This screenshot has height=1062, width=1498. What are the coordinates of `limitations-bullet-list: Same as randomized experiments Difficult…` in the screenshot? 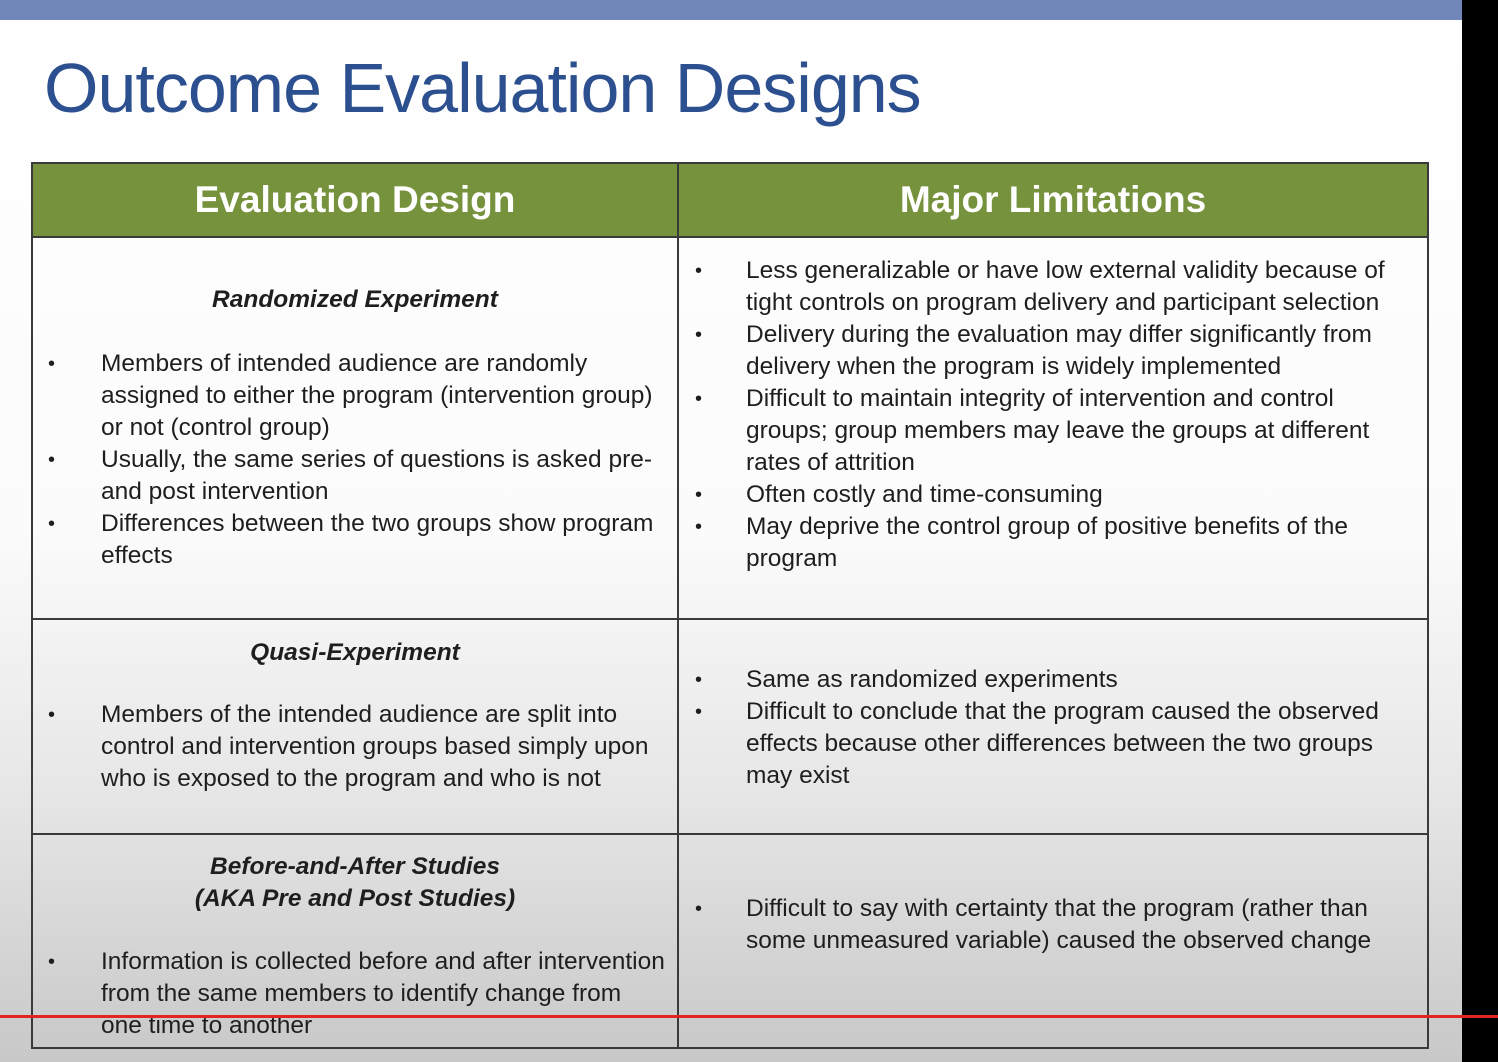 It's located at (1053, 728).